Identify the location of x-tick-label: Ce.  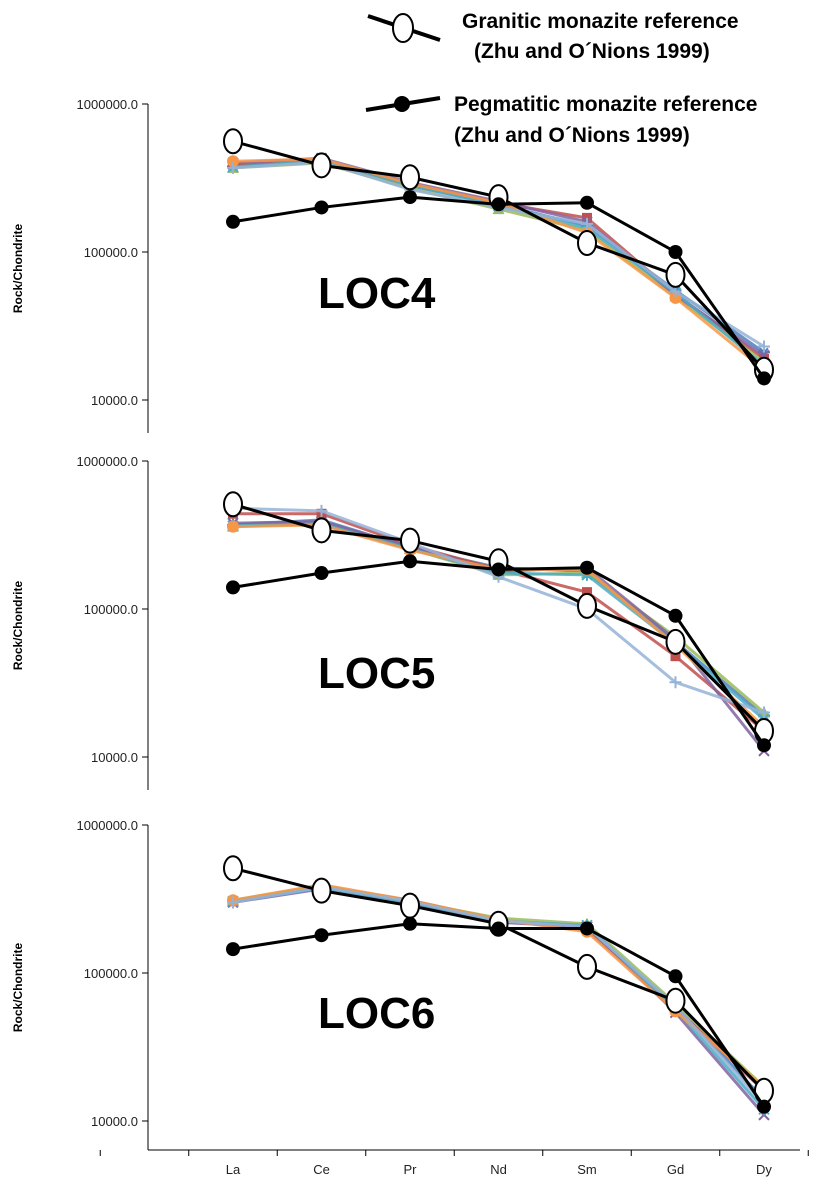
(321, 1169).